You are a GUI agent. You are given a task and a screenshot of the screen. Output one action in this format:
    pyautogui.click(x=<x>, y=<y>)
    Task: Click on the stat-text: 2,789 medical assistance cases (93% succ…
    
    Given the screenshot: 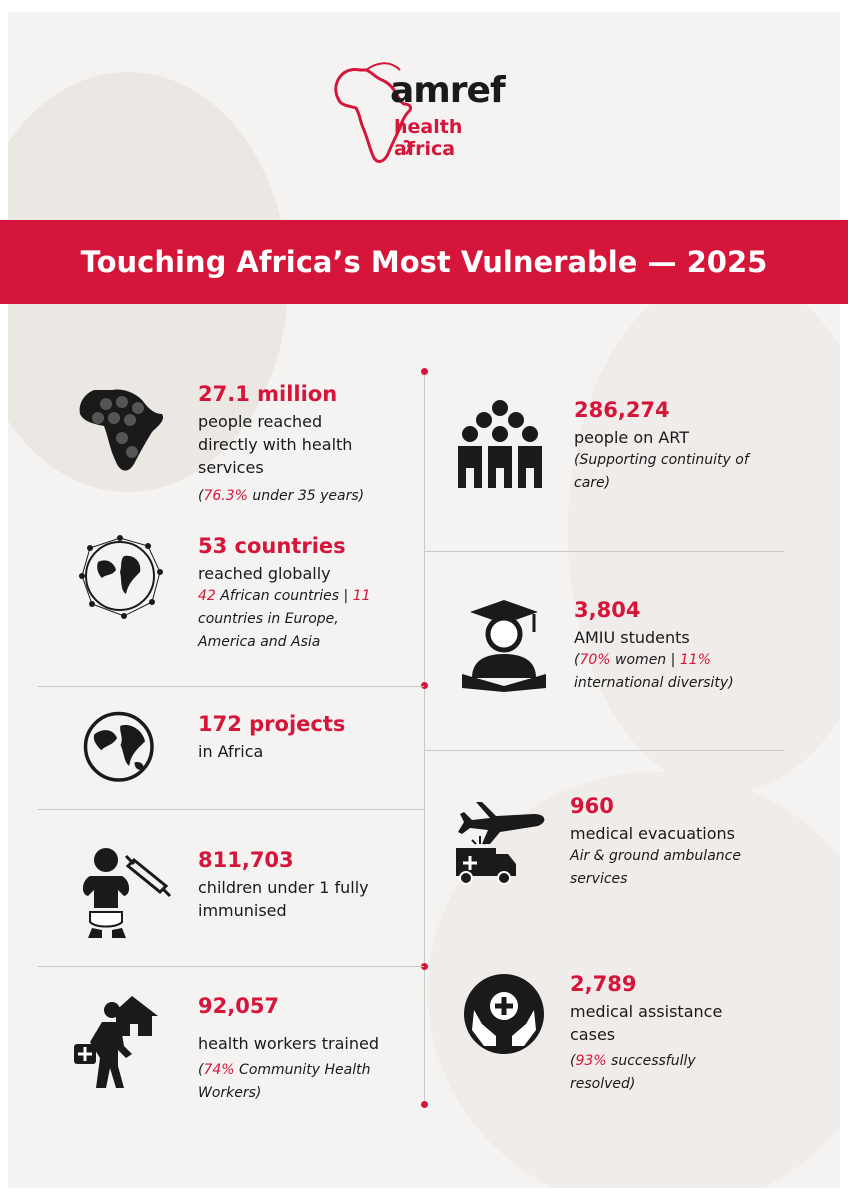 What is the action you would take?
    pyautogui.click(x=665, y=1033)
    